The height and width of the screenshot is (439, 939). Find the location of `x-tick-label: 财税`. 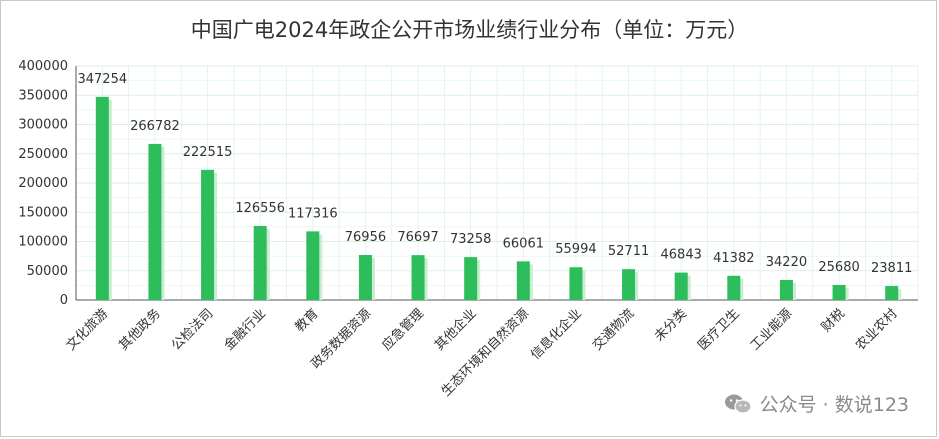

x-tick-label: 财税 is located at coordinates (833, 320).